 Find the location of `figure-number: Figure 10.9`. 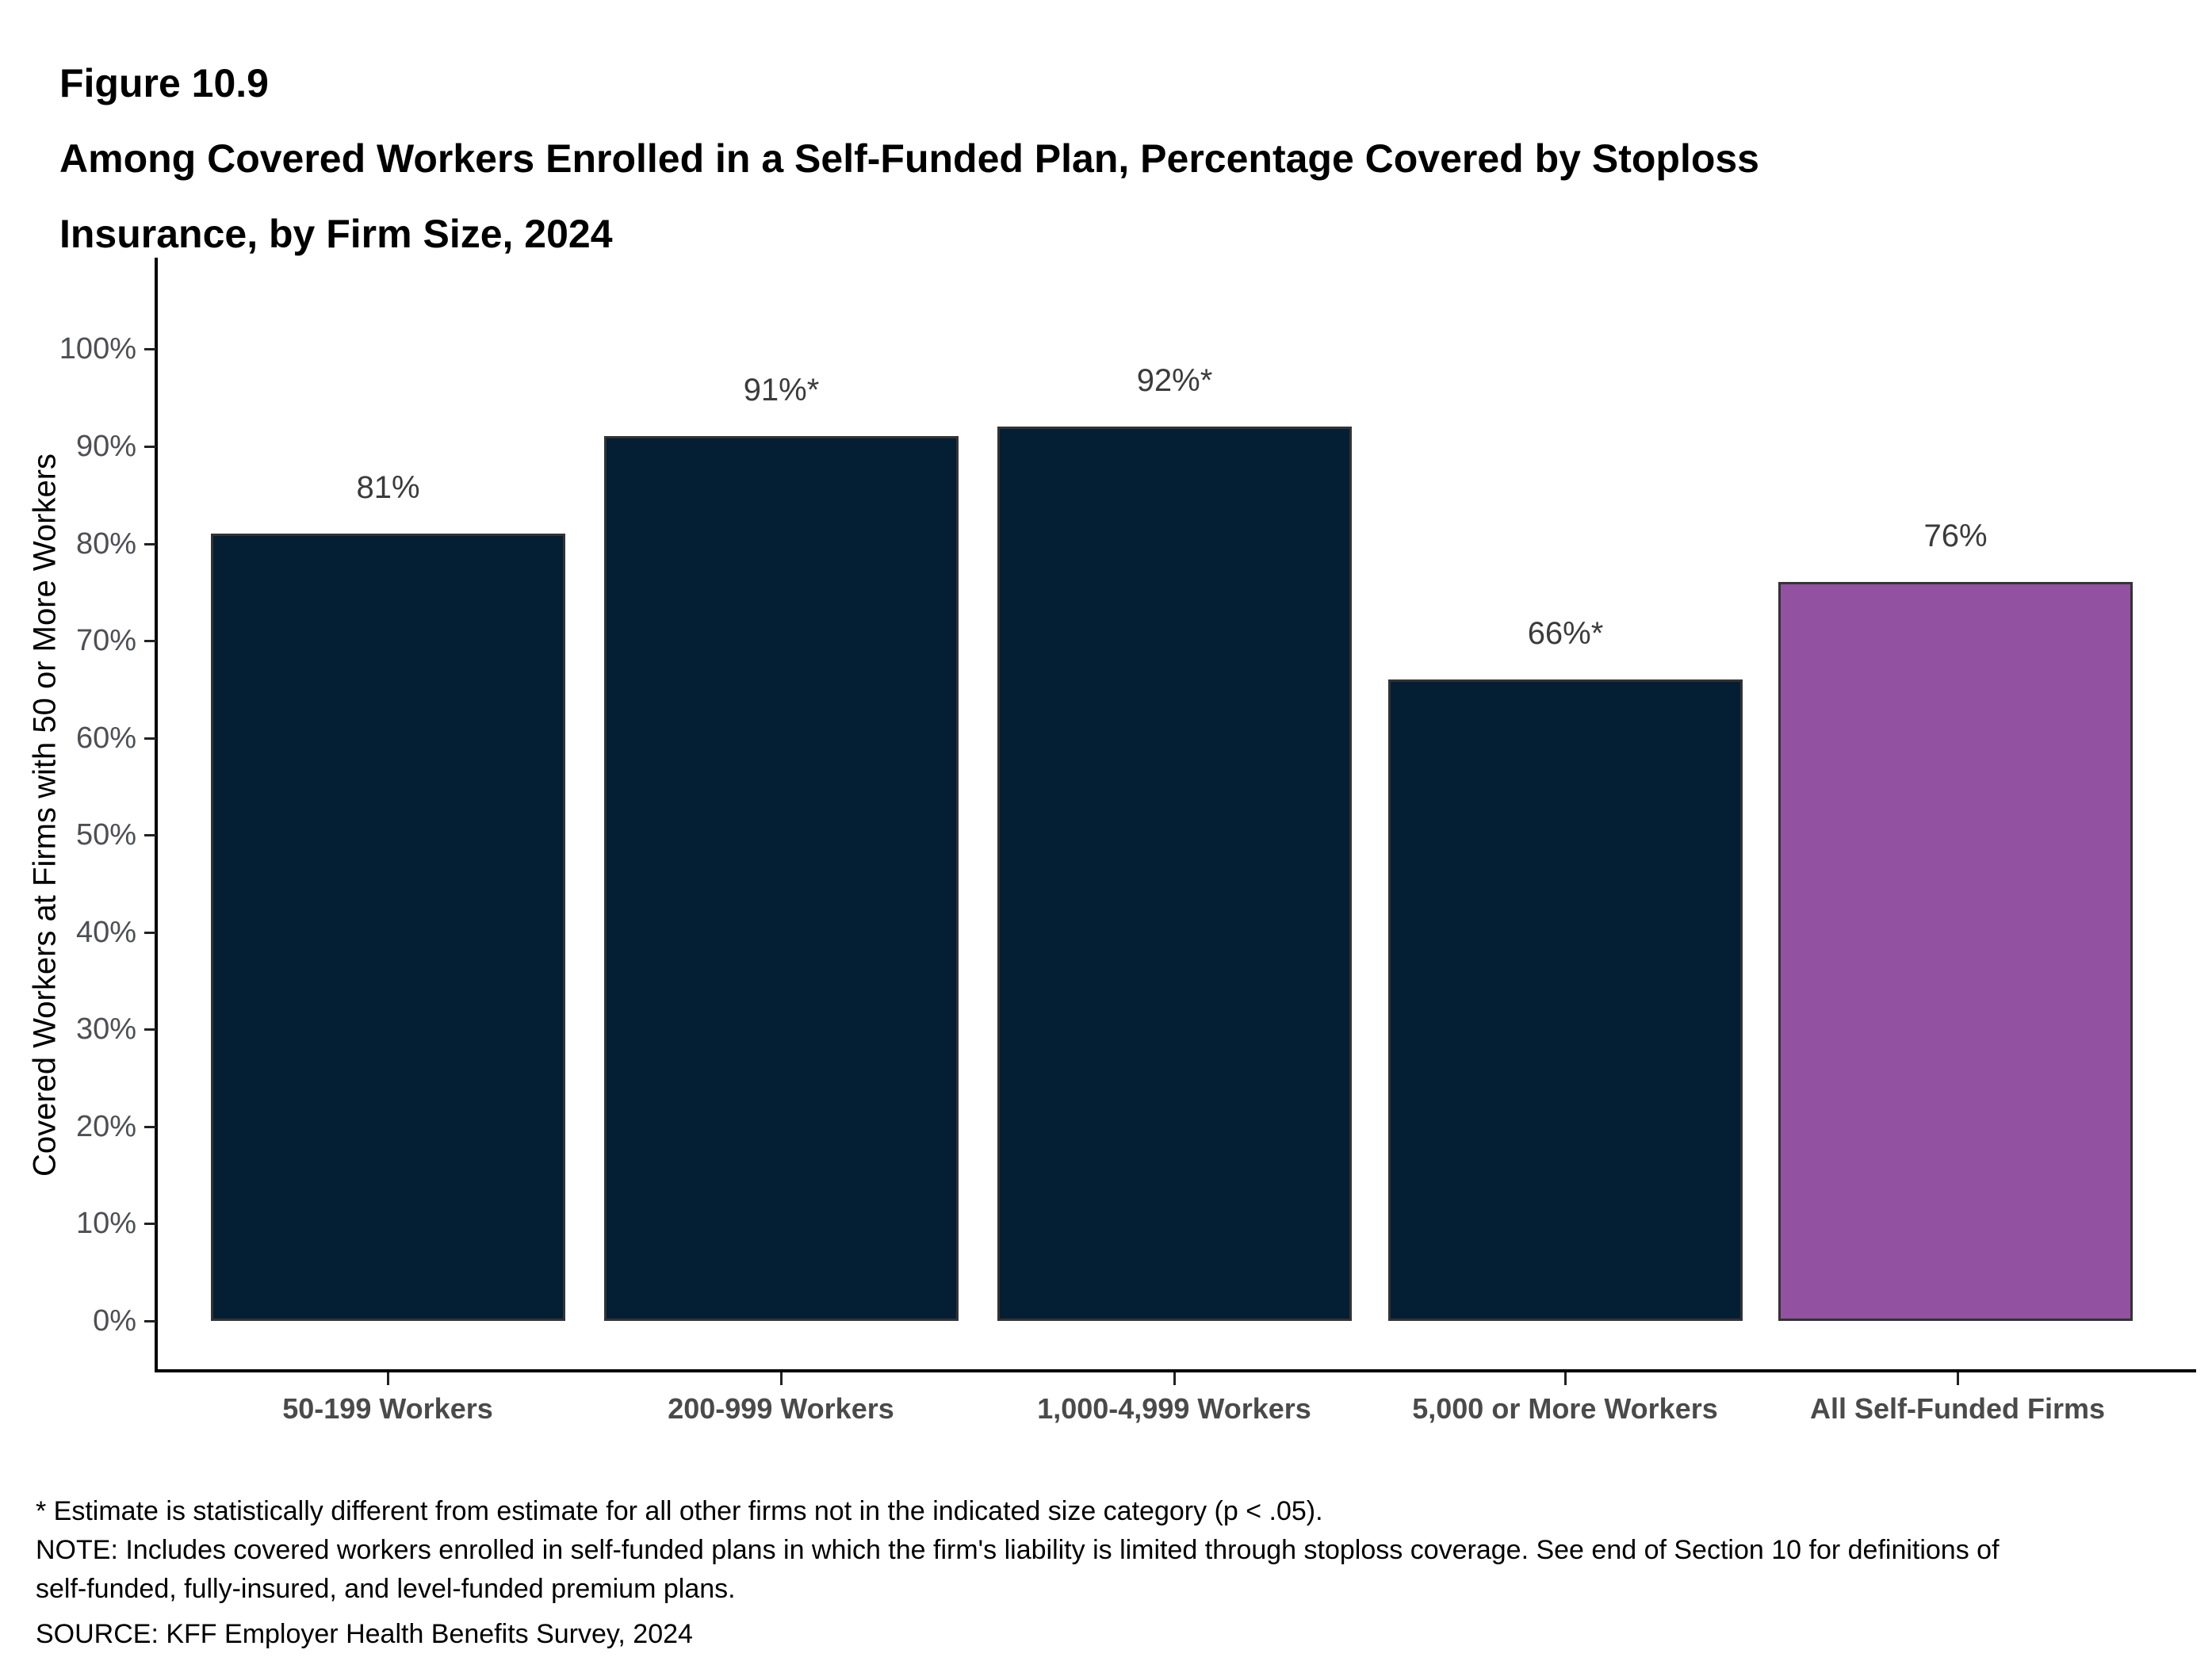

figure-number: Figure 10.9 is located at coordinates (164, 83).